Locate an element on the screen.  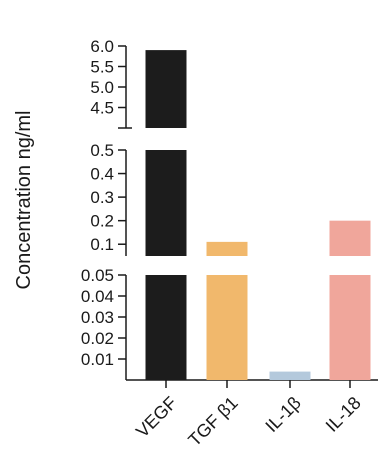
y-tick-label: 0.01 is located at coordinates (97, 359).